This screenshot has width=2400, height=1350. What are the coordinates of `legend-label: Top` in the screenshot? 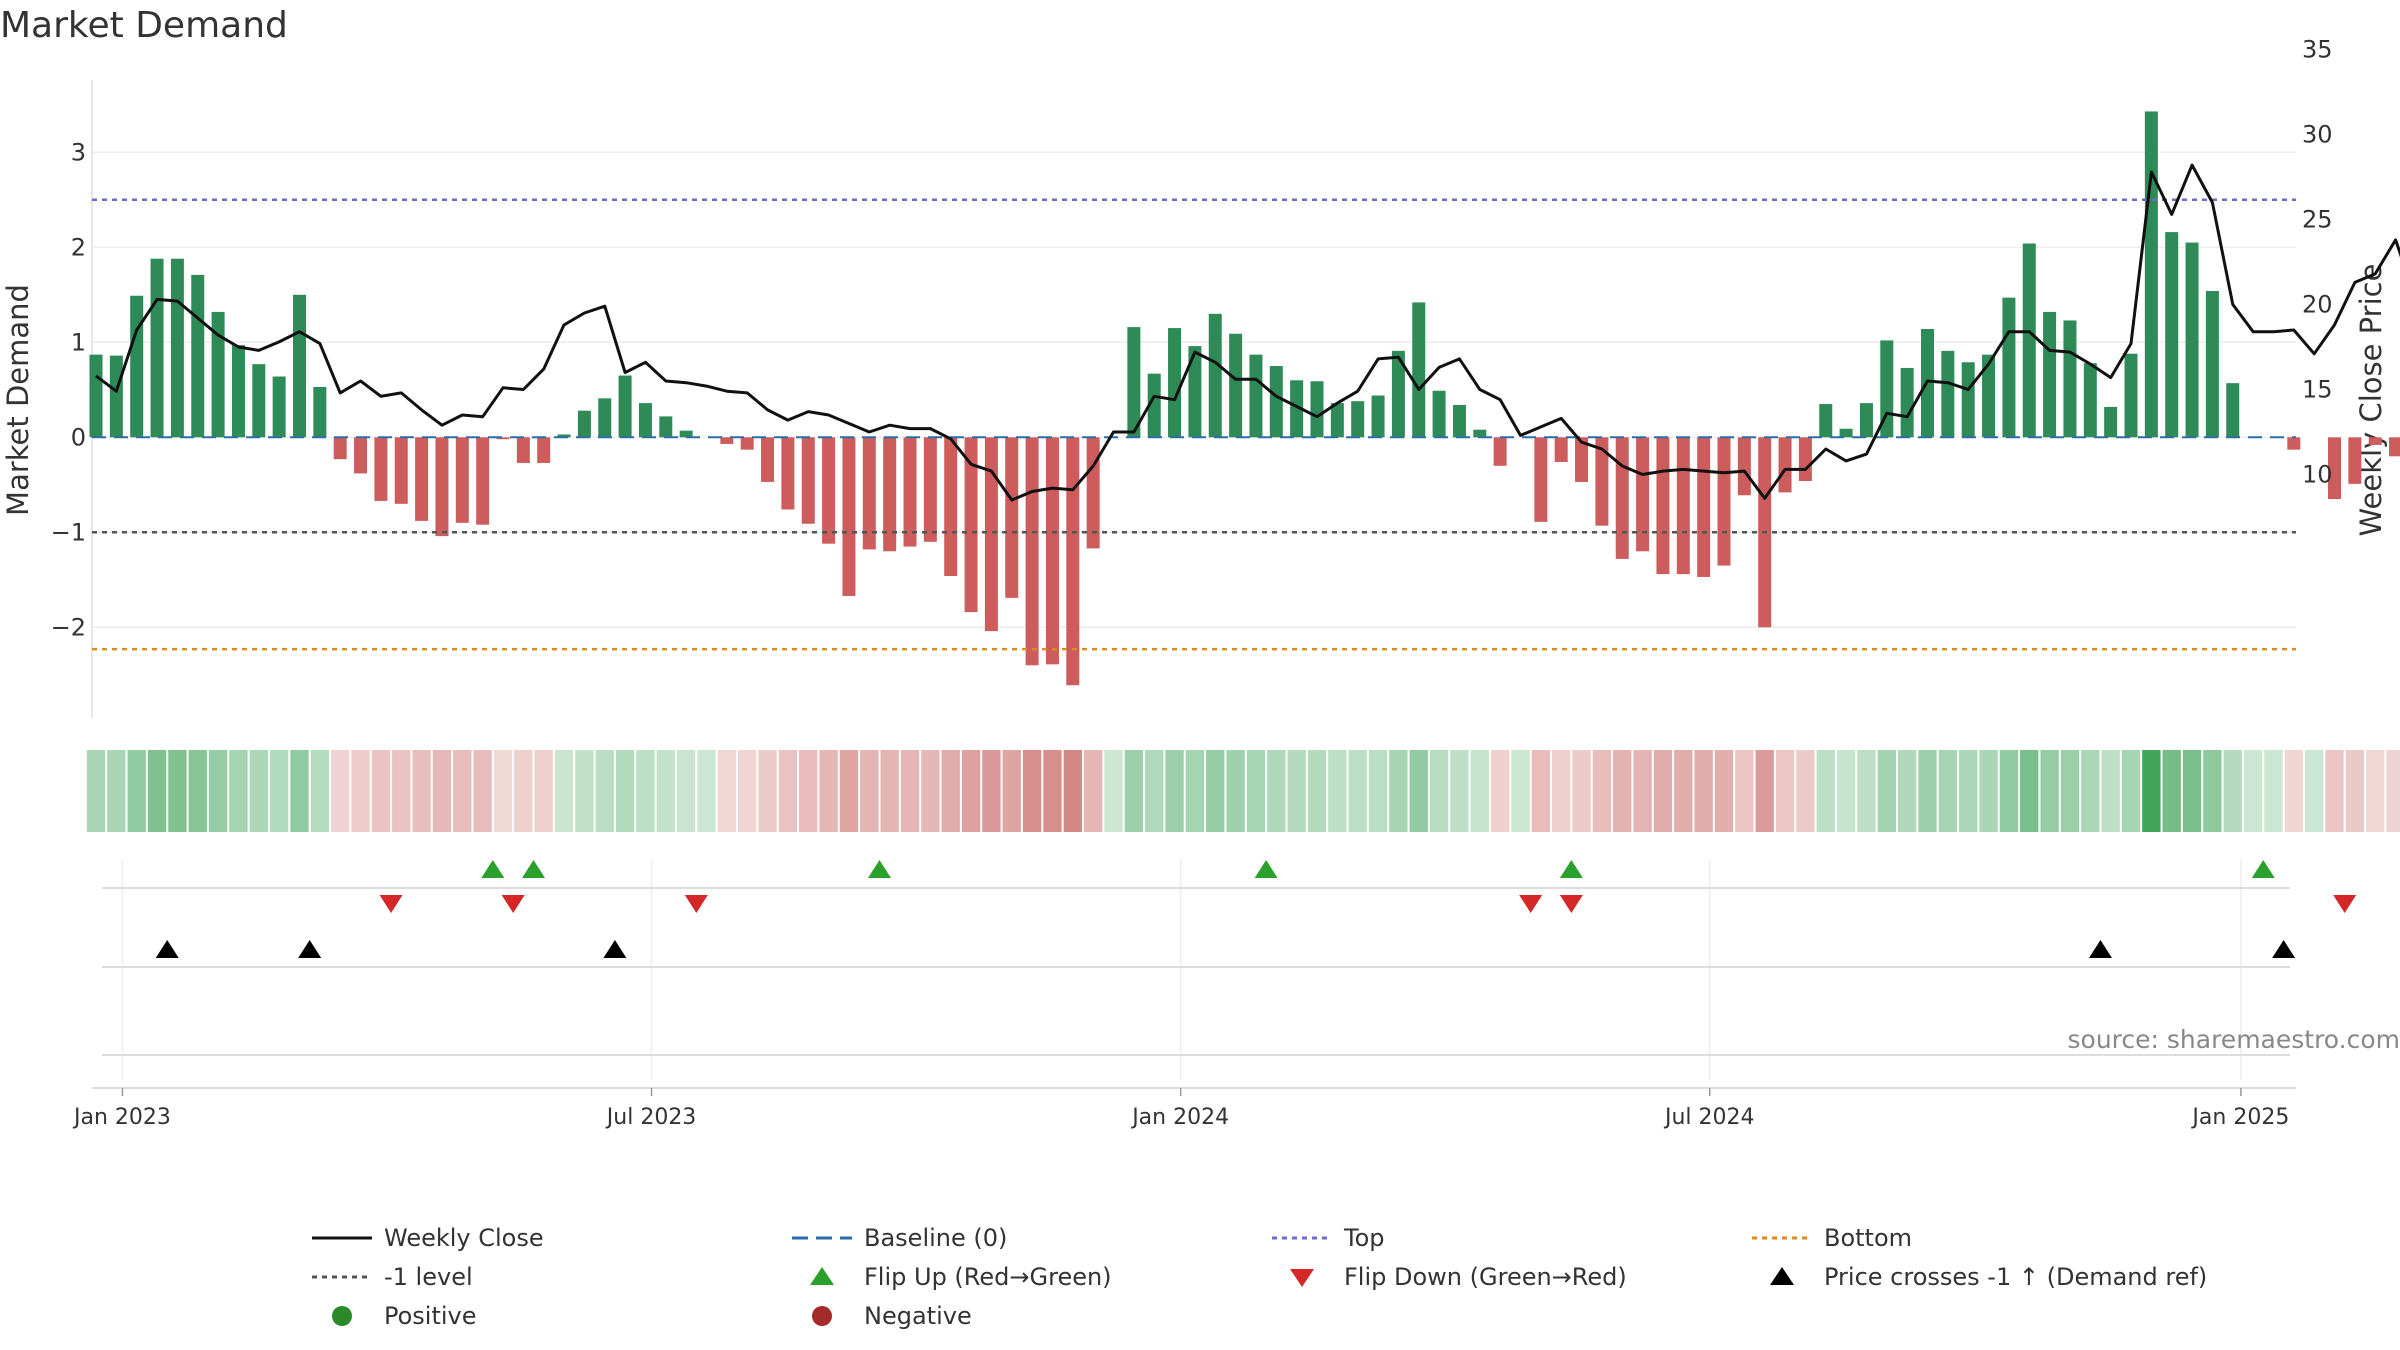 It's located at (1364, 1238).